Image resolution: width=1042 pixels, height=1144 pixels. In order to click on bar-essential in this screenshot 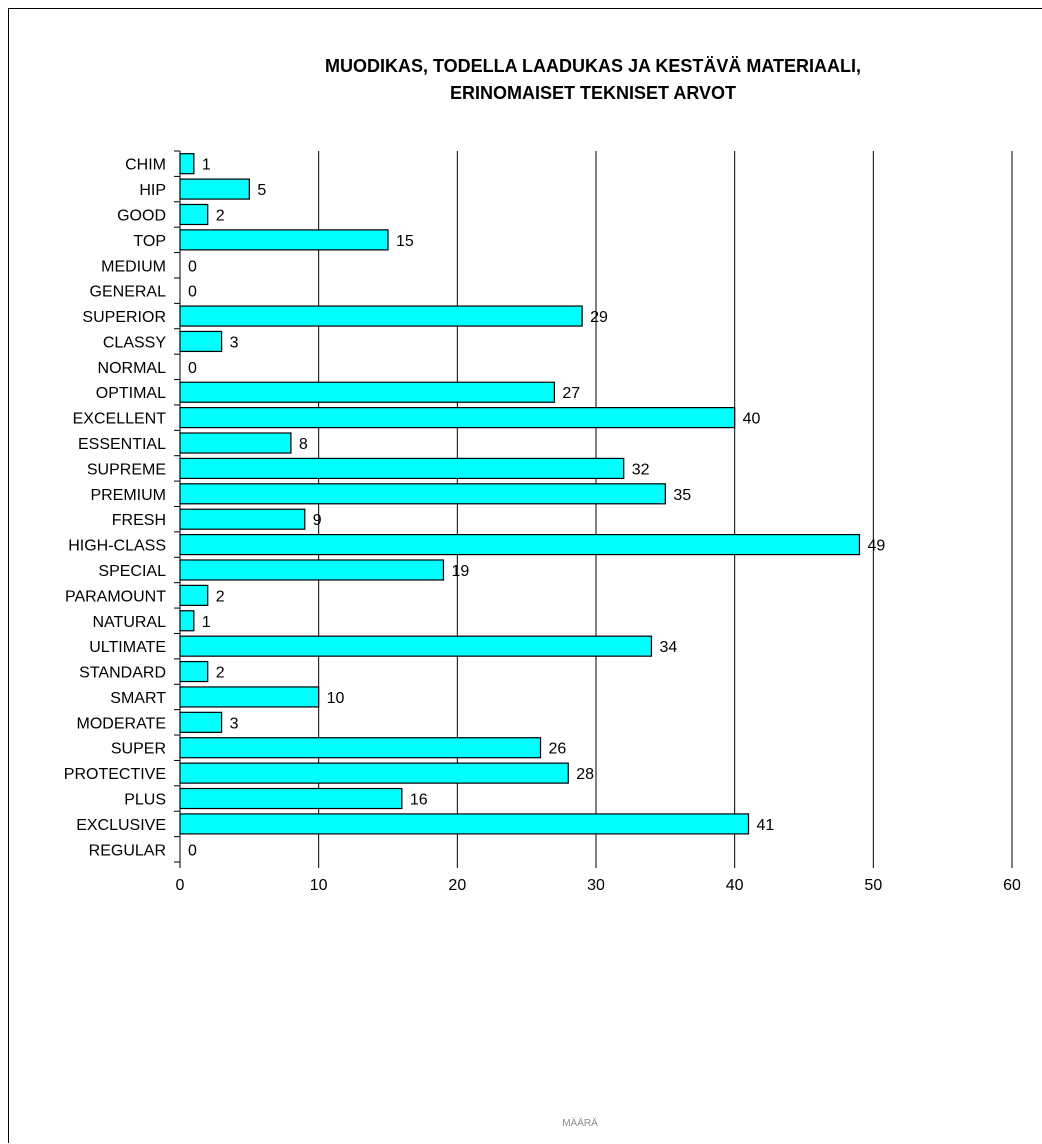, I will do `click(235, 443)`.